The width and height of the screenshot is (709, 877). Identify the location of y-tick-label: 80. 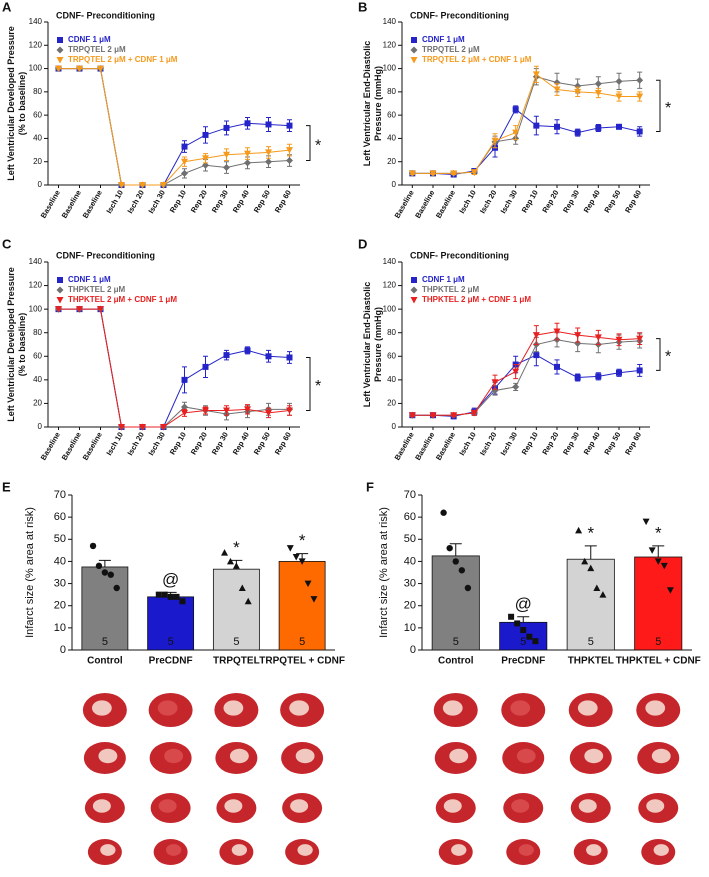
(391, 332).